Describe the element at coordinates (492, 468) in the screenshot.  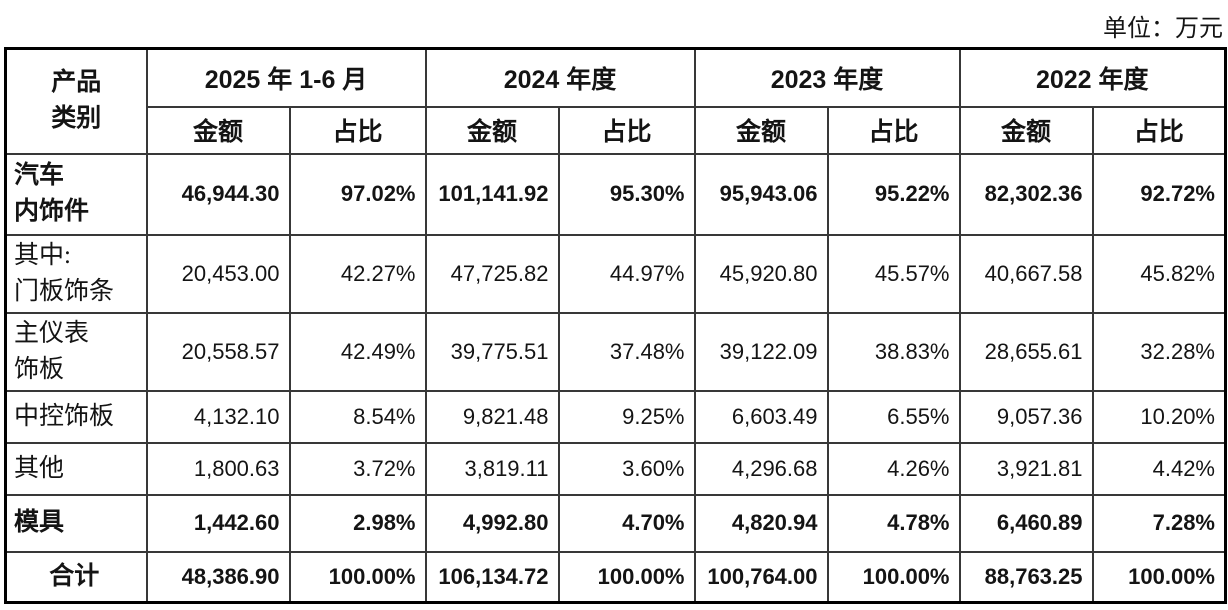
I see `amount-cell: 3,819.11` at that location.